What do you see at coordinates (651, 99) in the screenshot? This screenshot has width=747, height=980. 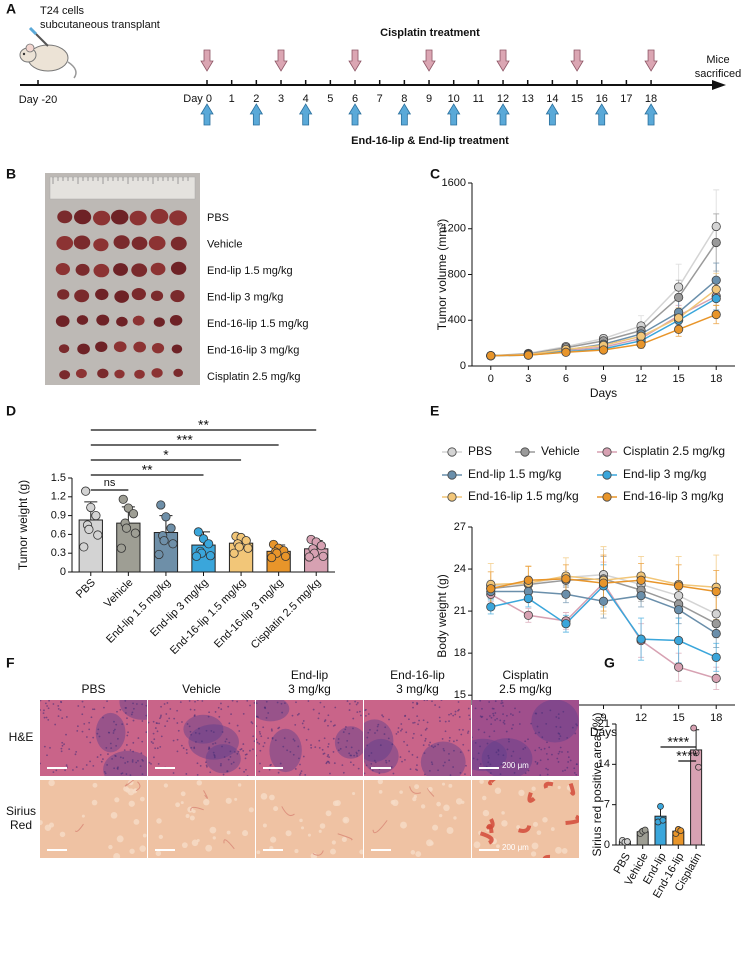 I see `day-label: 18` at bounding box center [651, 99].